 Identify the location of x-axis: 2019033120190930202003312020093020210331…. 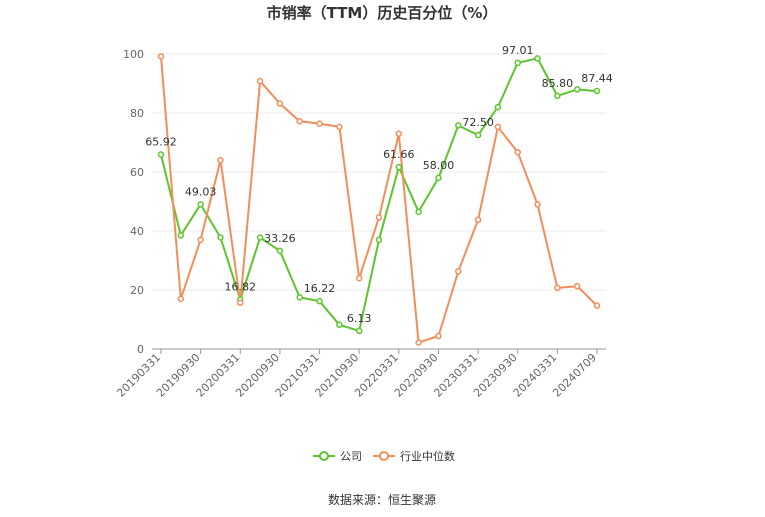
(360, 374).